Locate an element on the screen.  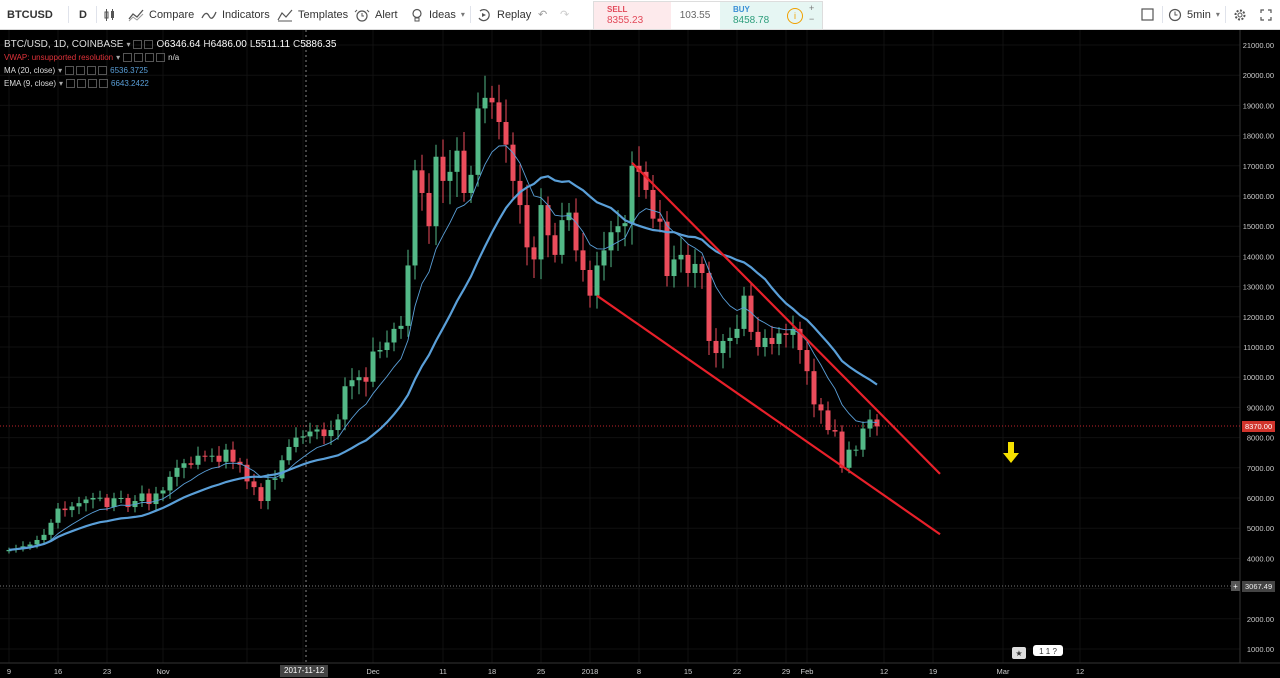
undo-button: ↶ is located at coordinates (542, 14).